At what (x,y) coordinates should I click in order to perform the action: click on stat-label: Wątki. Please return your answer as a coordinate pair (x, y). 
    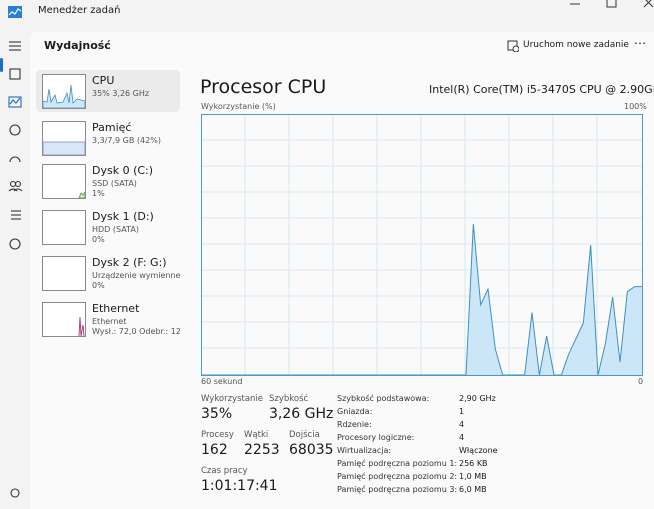
    Looking at the image, I should click on (256, 435).